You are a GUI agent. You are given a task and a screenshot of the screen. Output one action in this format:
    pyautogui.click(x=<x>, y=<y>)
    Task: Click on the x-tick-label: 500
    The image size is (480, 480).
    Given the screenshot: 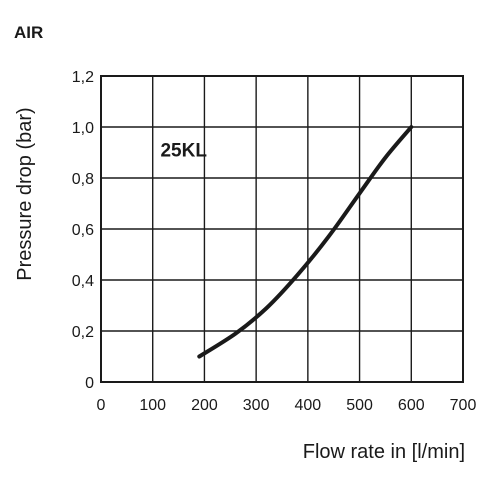 What is the action you would take?
    pyautogui.click(x=359, y=405)
    